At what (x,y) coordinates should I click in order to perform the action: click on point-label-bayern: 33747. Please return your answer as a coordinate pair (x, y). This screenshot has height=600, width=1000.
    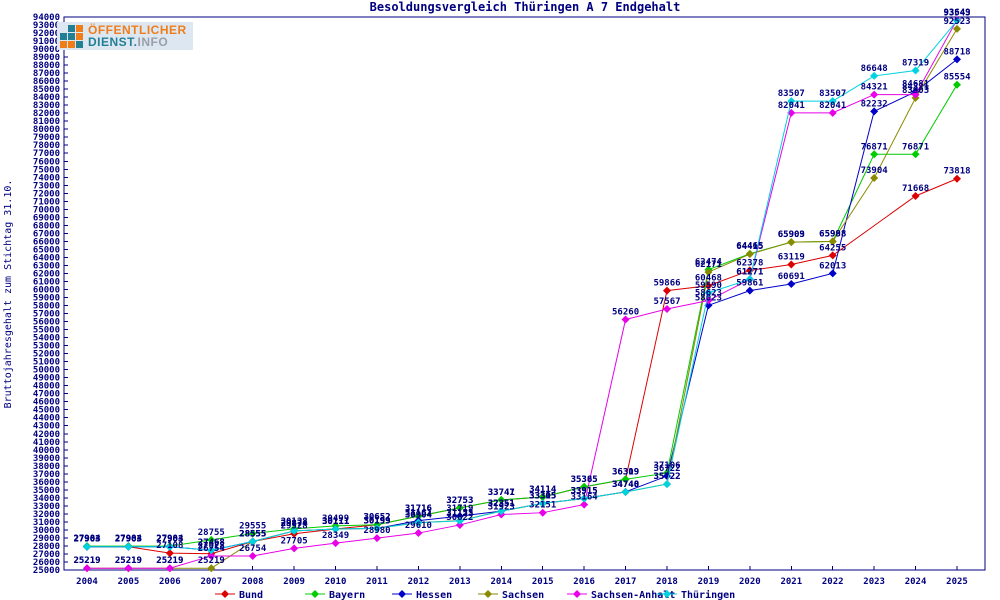
    Looking at the image, I should click on (501, 493).